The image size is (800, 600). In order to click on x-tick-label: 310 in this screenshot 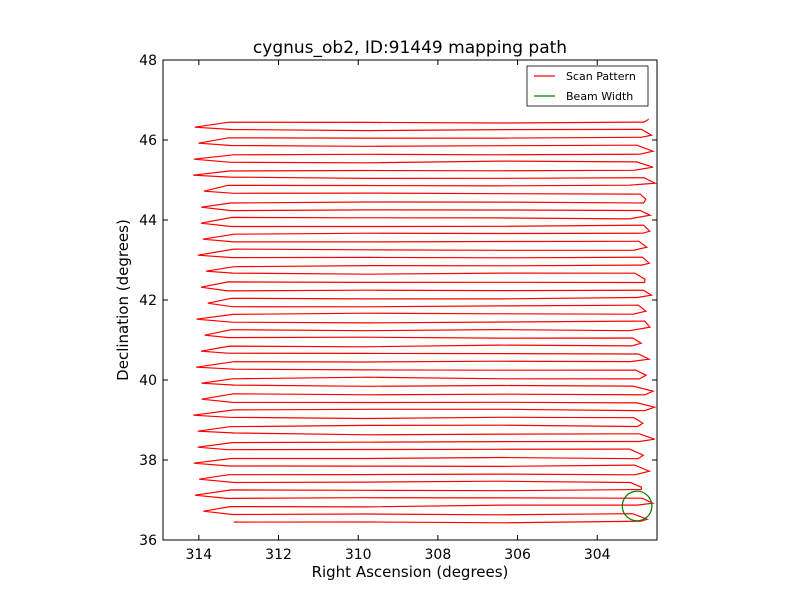, I will do `click(358, 555)`.